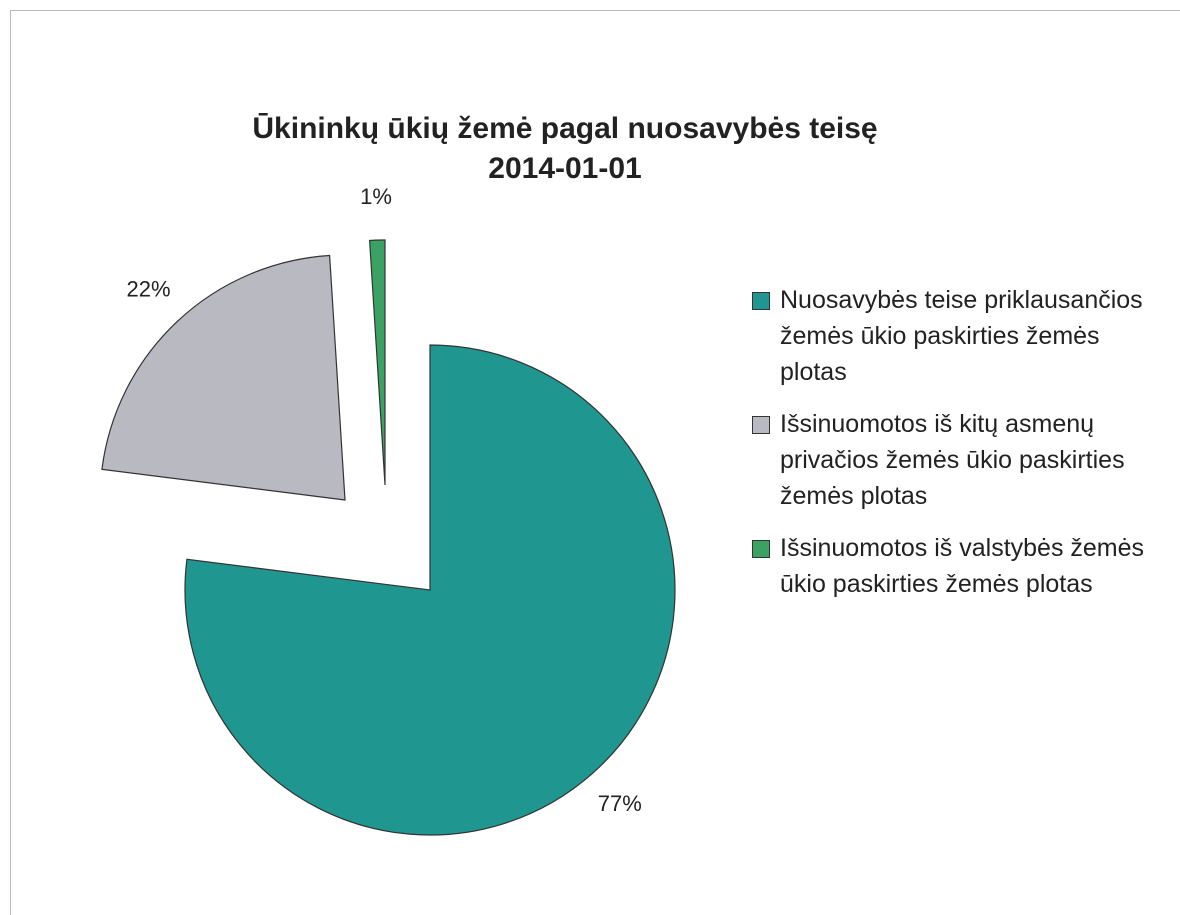  What do you see at coordinates (620, 803) in the screenshot?
I see `data-label: 77%` at bounding box center [620, 803].